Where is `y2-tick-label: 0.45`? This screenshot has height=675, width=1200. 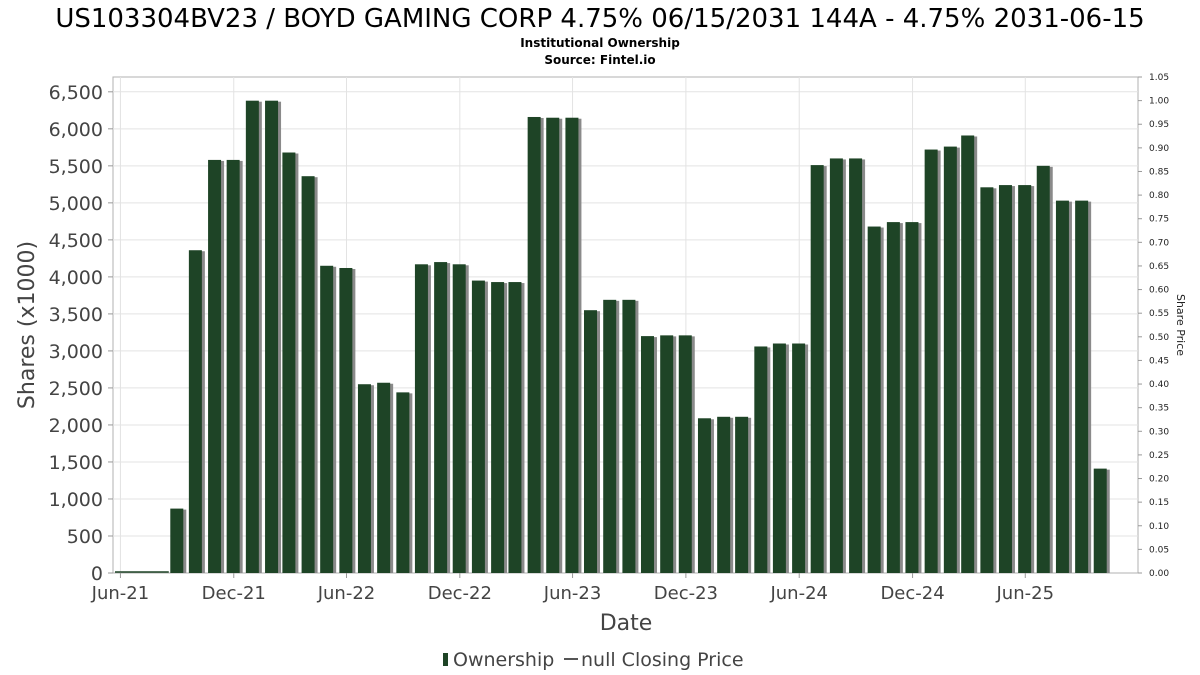 y2-tick-label: 0.45 is located at coordinates (1159, 361).